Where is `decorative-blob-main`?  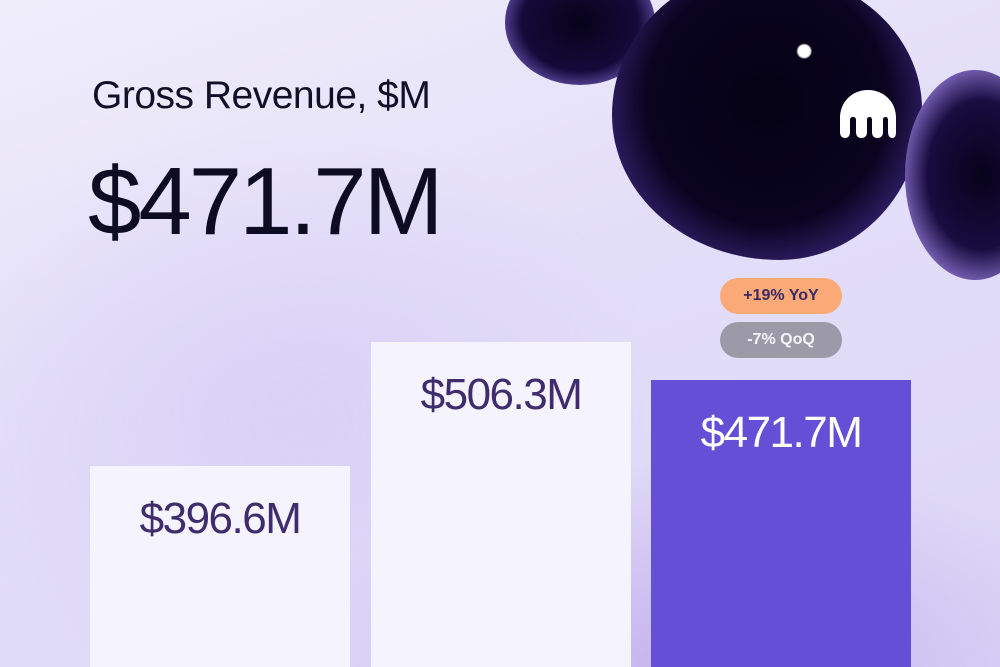
decorative-blob-main is located at coordinates (767, 130).